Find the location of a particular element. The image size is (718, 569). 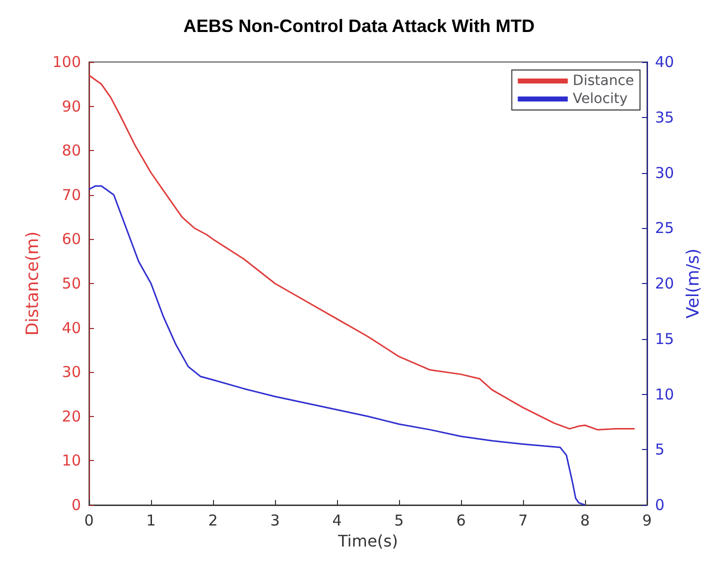

y2-tick-label: 10 is located at coordinates (664, 394).